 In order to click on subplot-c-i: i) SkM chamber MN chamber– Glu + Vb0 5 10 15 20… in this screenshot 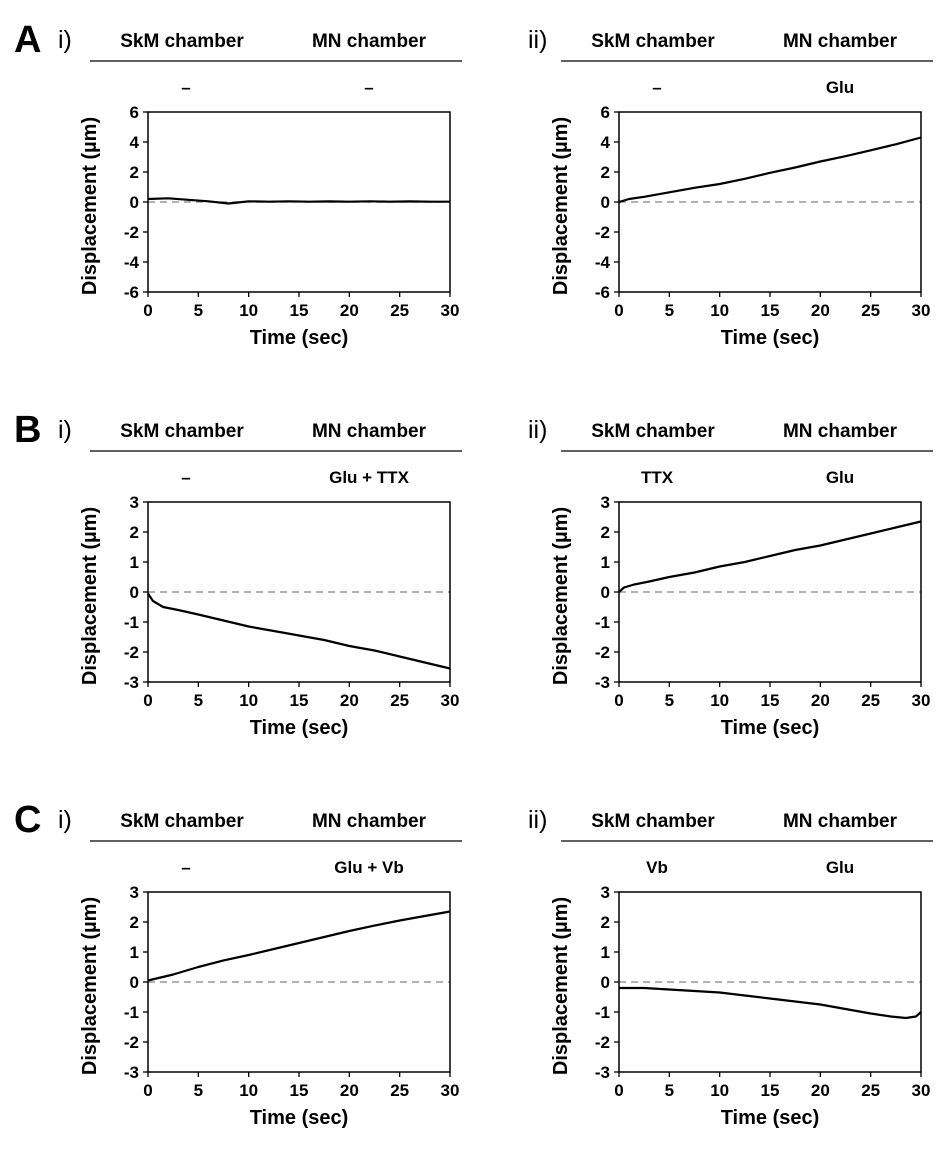, I will do `click(260, 967)`.